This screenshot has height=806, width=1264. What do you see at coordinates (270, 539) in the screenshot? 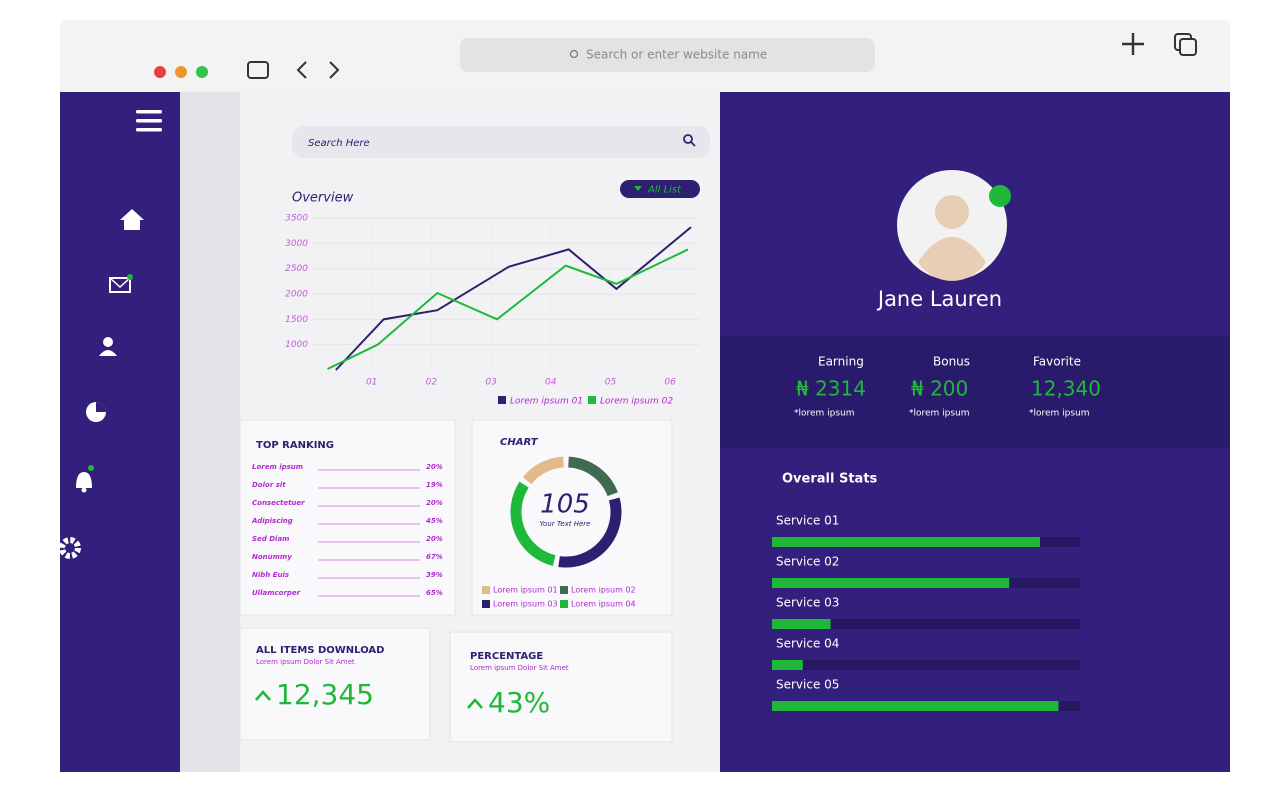
I see `ranking-label: Sed Diam` at bounding box center [270, 539].